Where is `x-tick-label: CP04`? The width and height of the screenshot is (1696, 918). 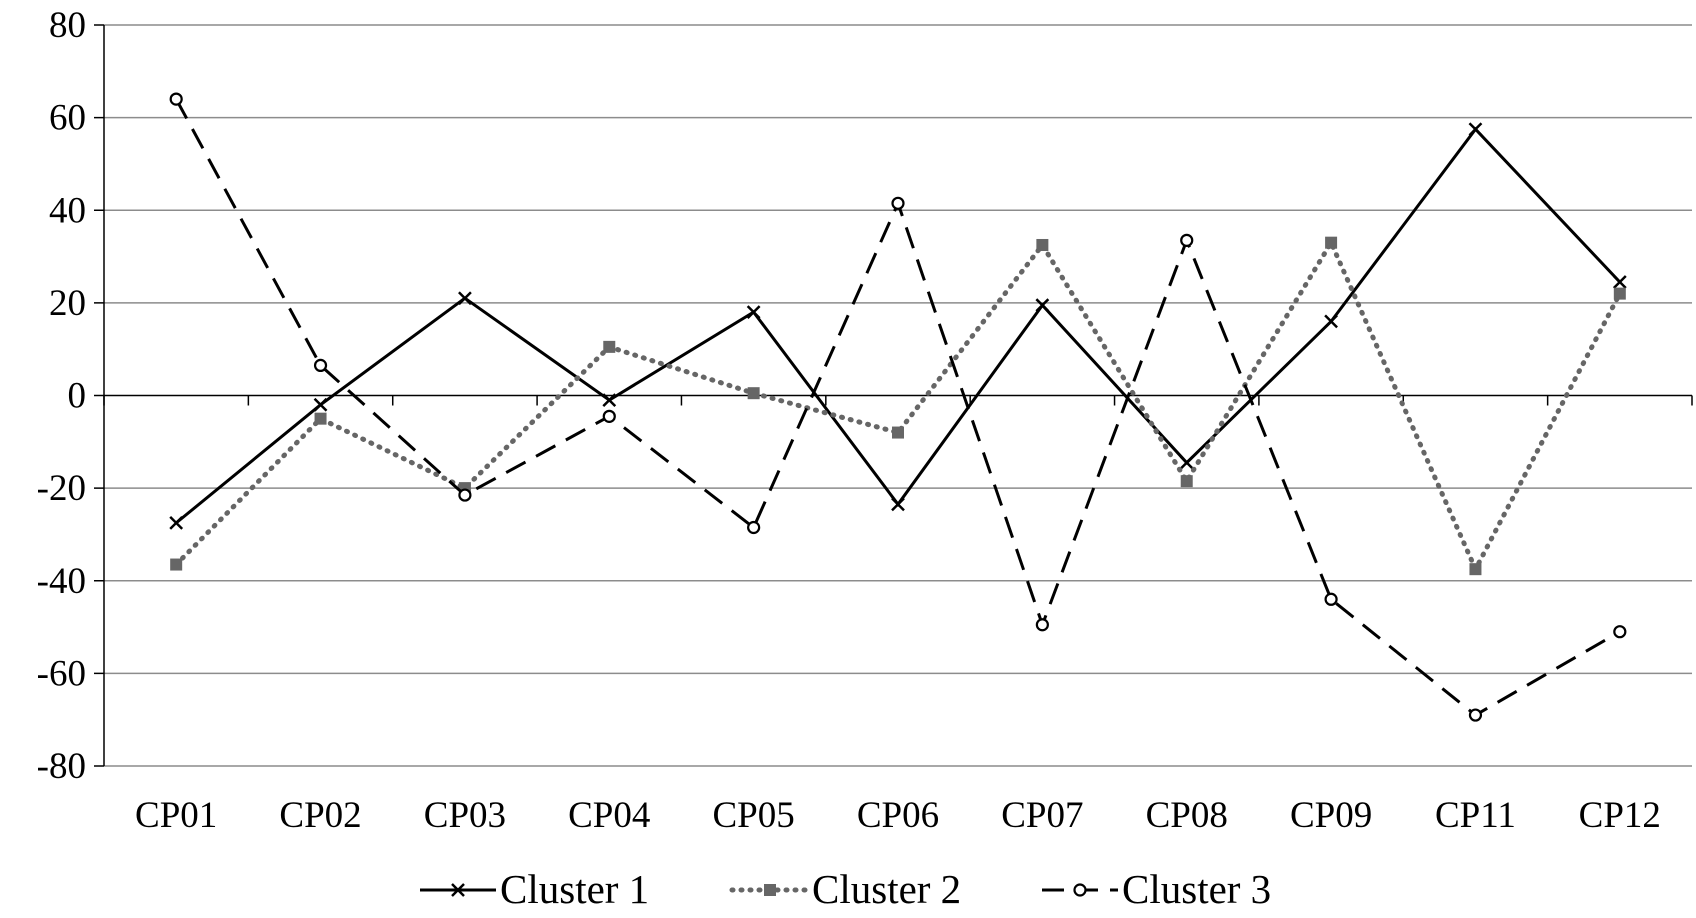
x-tick-label: CP04 is located at coordinates (609, 815).